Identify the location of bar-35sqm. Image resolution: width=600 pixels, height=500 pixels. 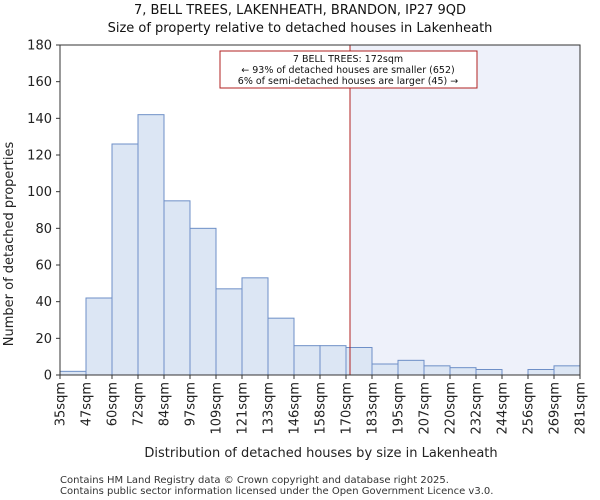
(73, 373).